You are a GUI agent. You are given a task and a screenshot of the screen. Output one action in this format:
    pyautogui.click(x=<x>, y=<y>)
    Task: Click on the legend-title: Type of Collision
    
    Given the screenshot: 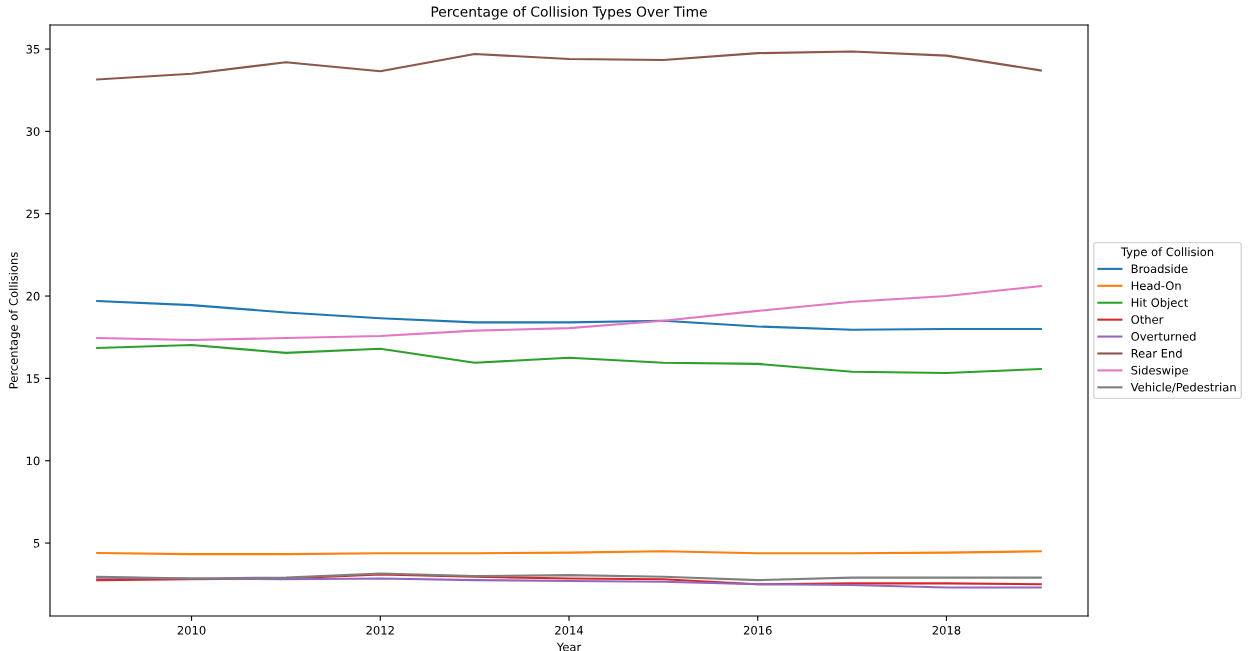 What is the action you would take?
    pyautogui.click(x=1167, y=253)
    